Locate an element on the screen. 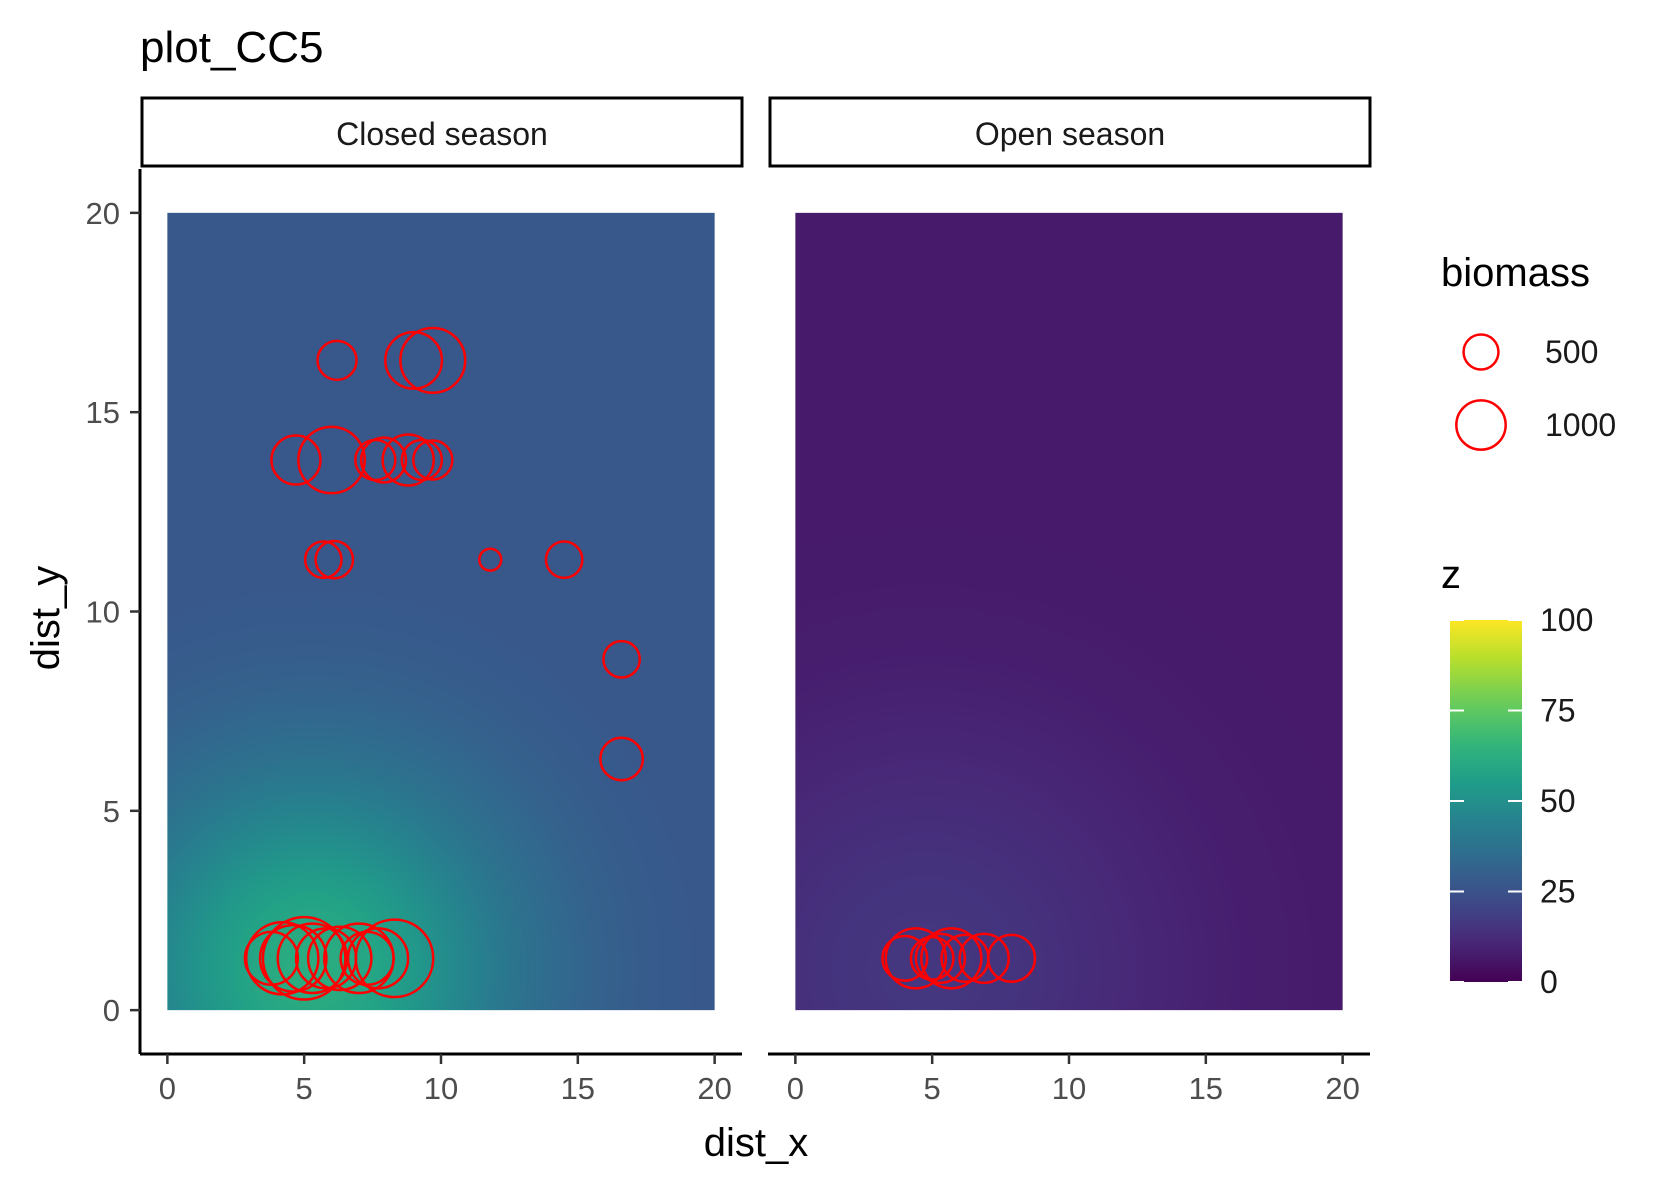 The width and height of the screenshot is (1653, 1181). facet-strip-open: Open season is located at coordinates (1070, 132).